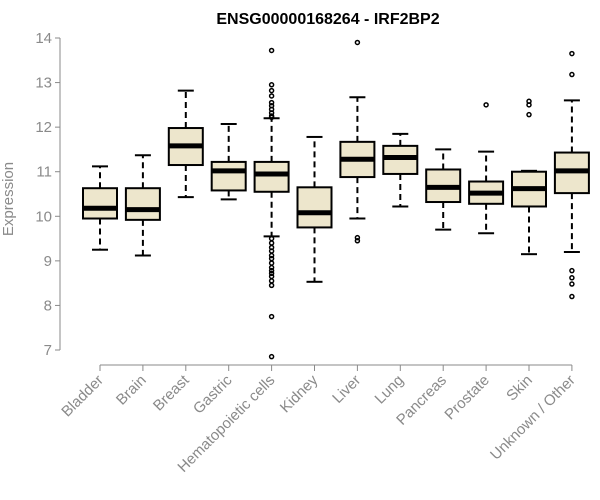  Describe the element at coordinates (346, 389) in the screenshot. I see `x-tick-label: Liver` at that location.